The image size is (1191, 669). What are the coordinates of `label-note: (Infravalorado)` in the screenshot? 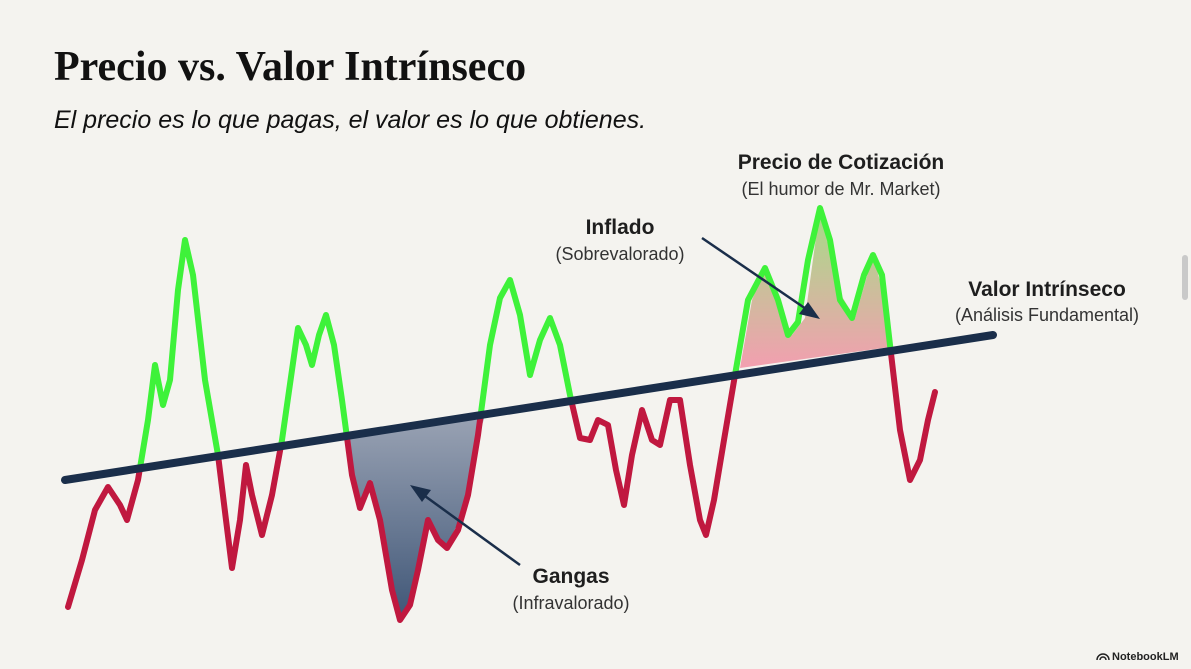 It's located at (570, 603).